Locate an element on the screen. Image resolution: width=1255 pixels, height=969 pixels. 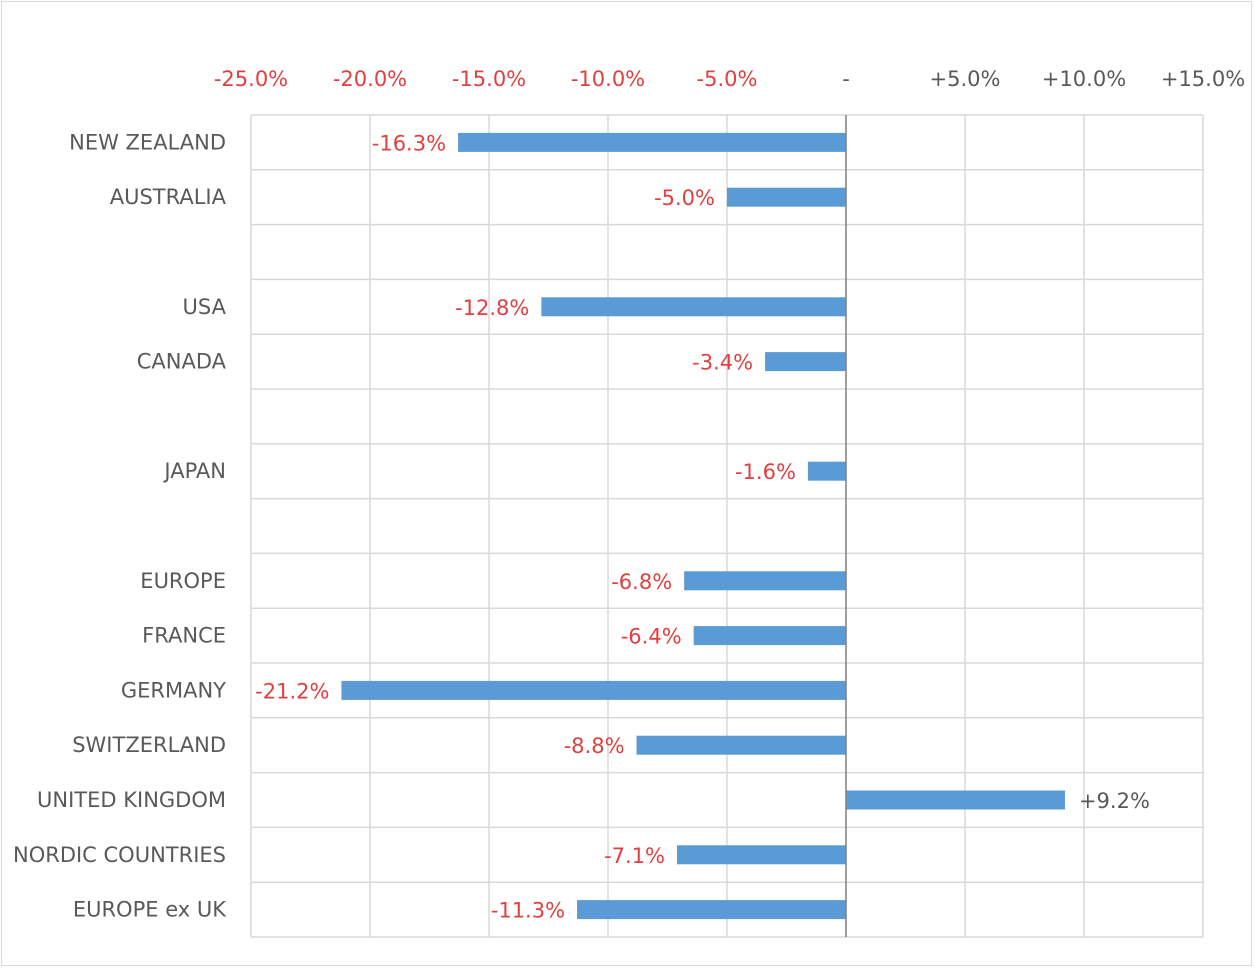
category-label: NEW ZEALAND is located at coordinates (147, 142).